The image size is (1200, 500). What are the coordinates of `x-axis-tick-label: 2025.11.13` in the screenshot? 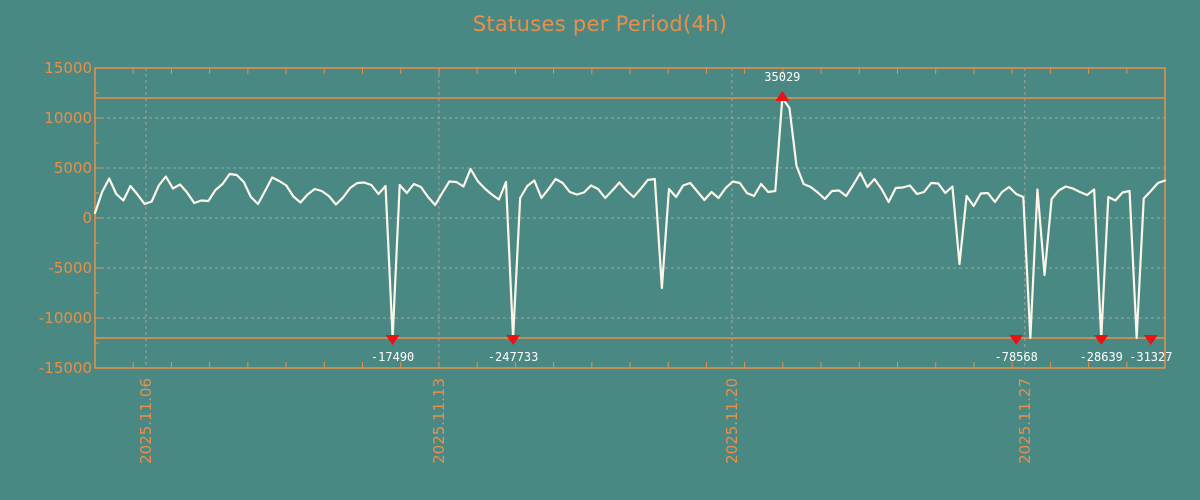 It's located at (438, 421).